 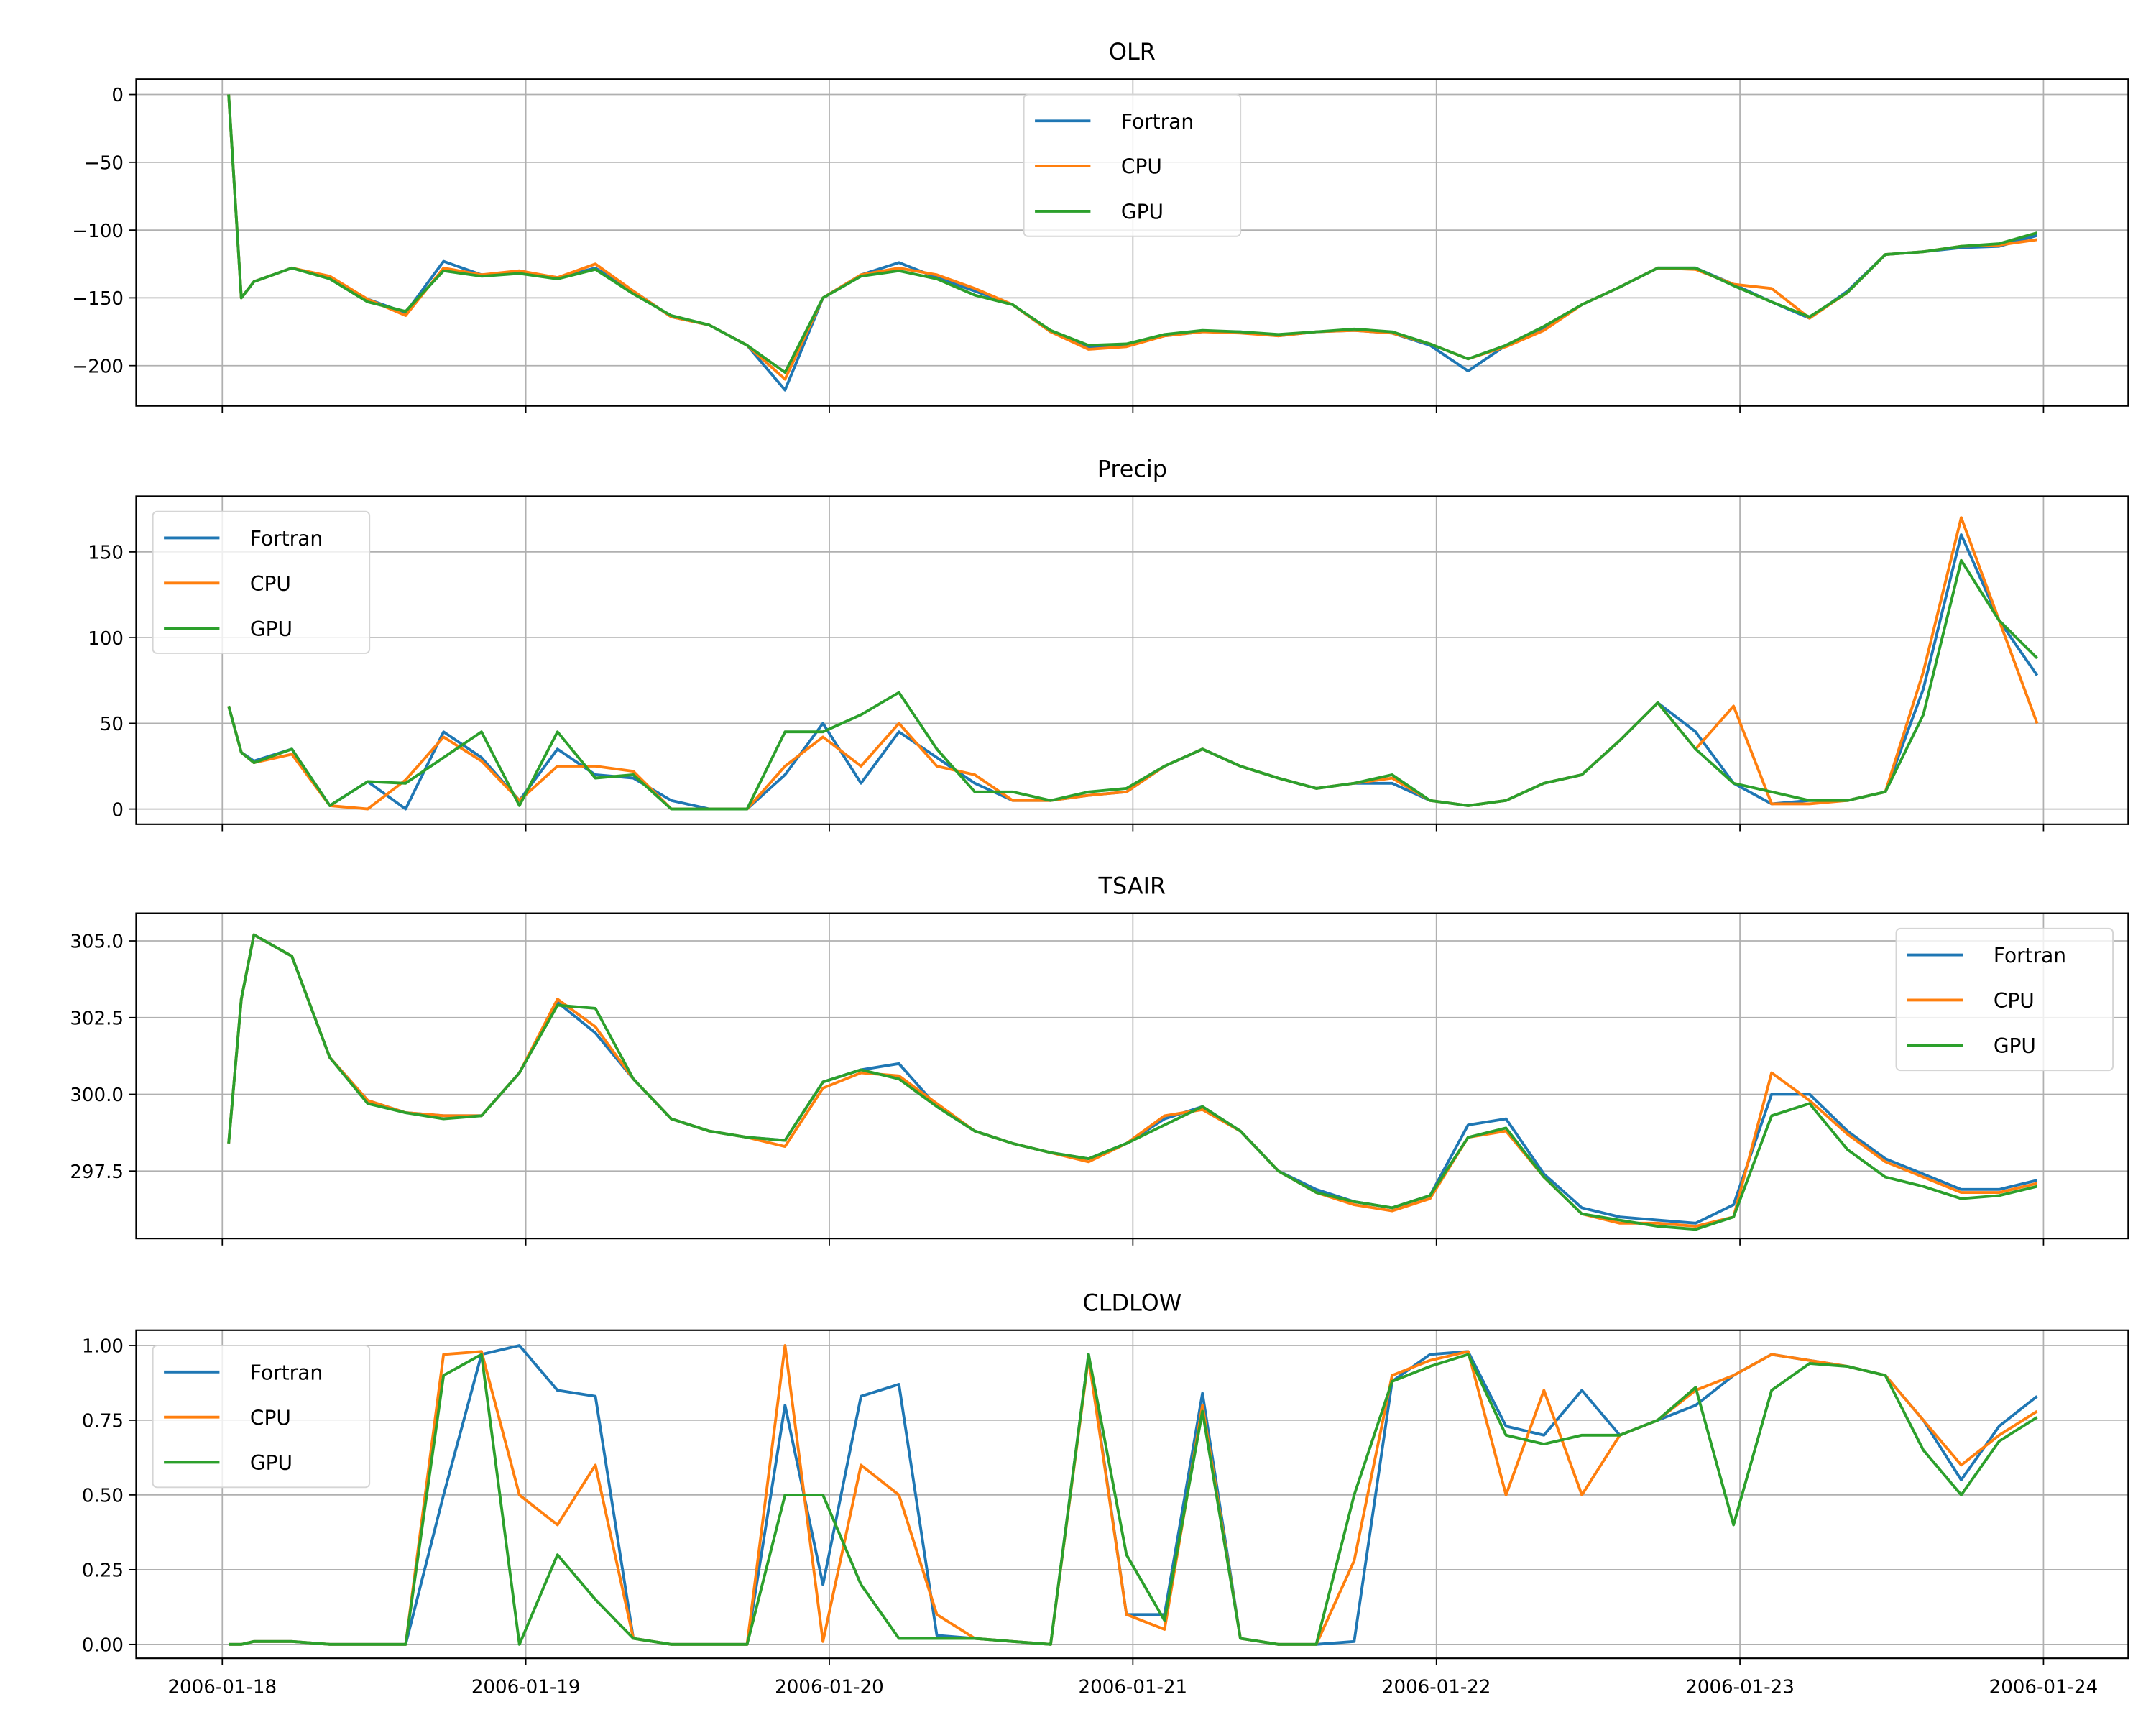 What do you see at coordinates (112, 724) in the screenshot?
I see `y-tick-label: 50` at bounding box center [112, 724].